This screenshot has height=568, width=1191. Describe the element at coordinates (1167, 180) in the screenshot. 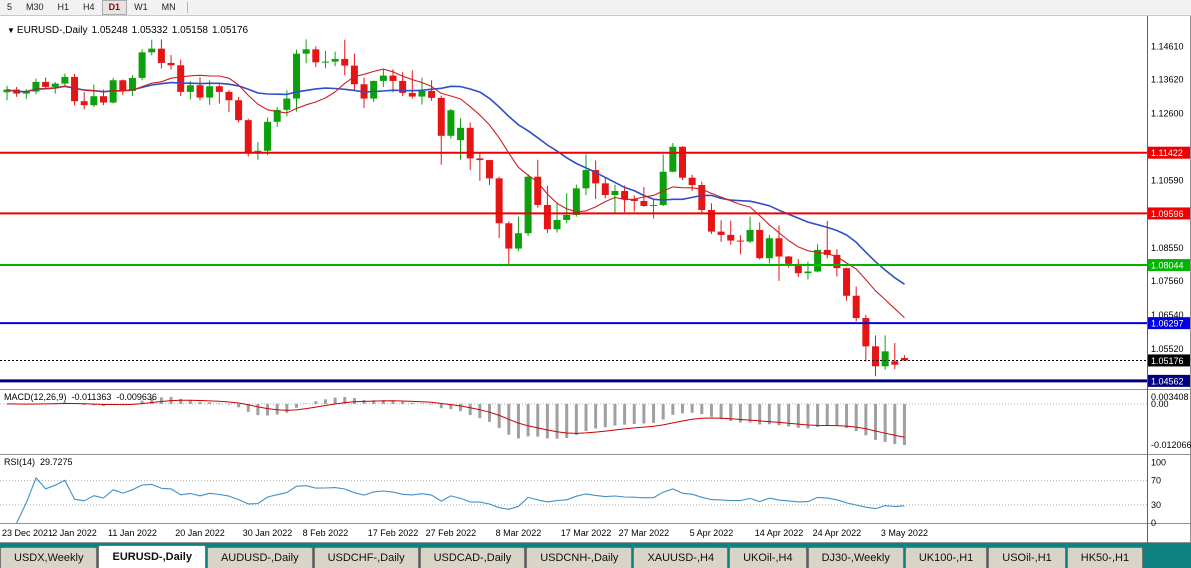

I see `price-axis-label: 1.10590` at that location.